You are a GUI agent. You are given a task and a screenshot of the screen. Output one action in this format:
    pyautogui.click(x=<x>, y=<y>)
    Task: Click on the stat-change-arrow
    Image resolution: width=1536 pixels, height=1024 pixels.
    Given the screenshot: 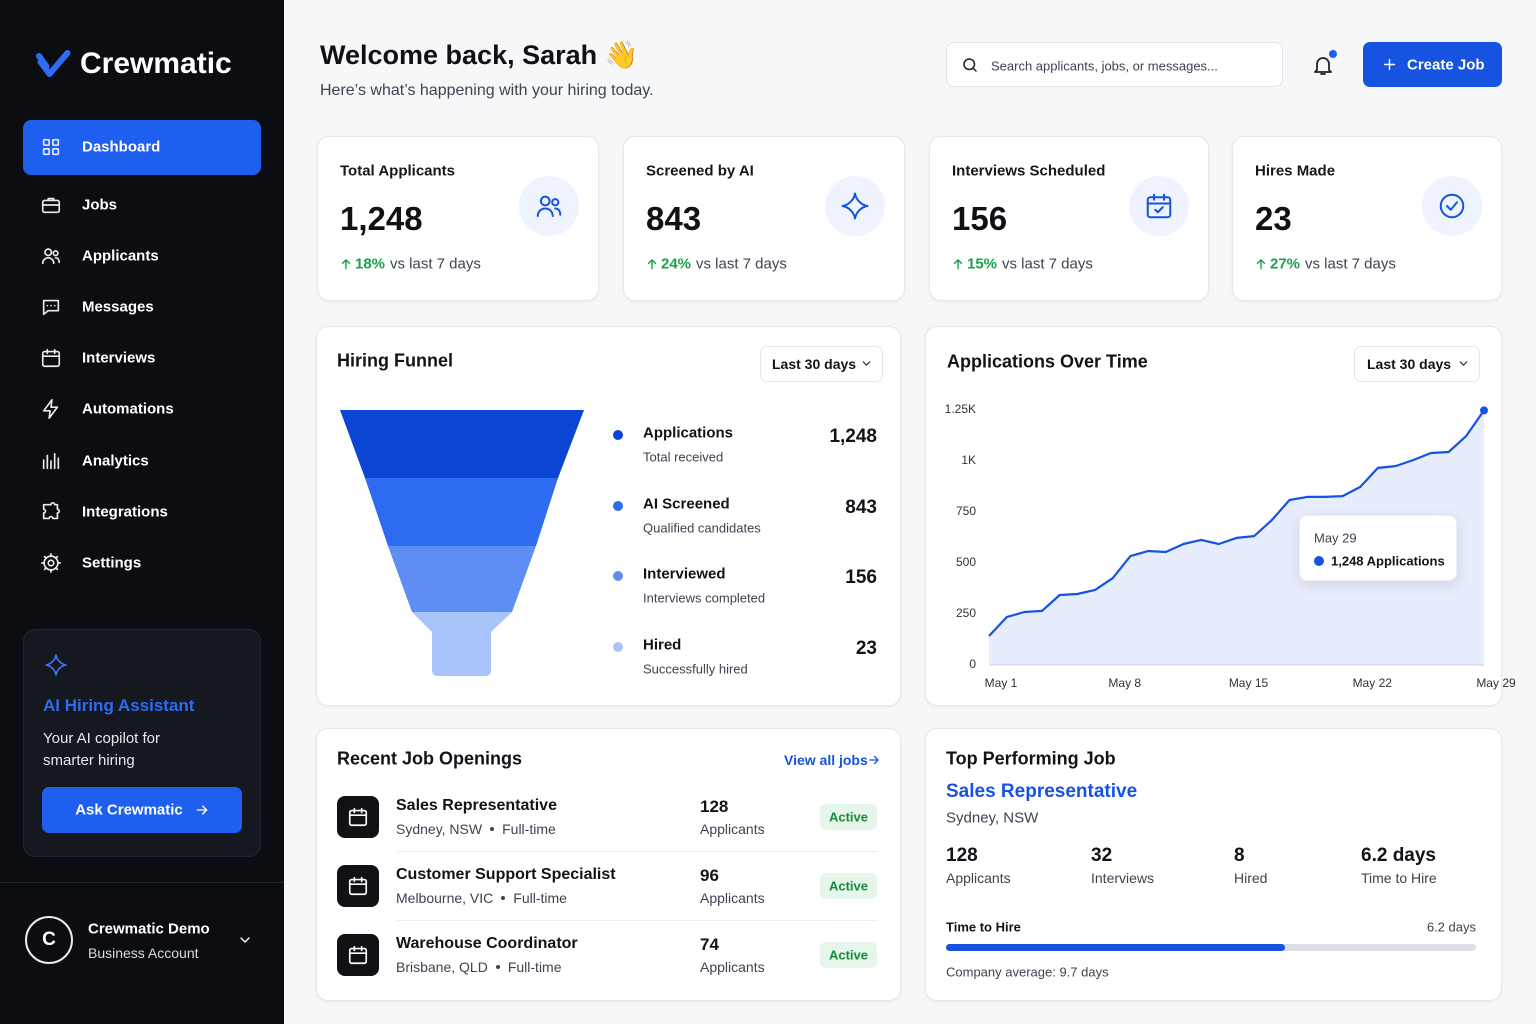 What is the action you would take?
    pyautogui.click(x=652, y=264)
    